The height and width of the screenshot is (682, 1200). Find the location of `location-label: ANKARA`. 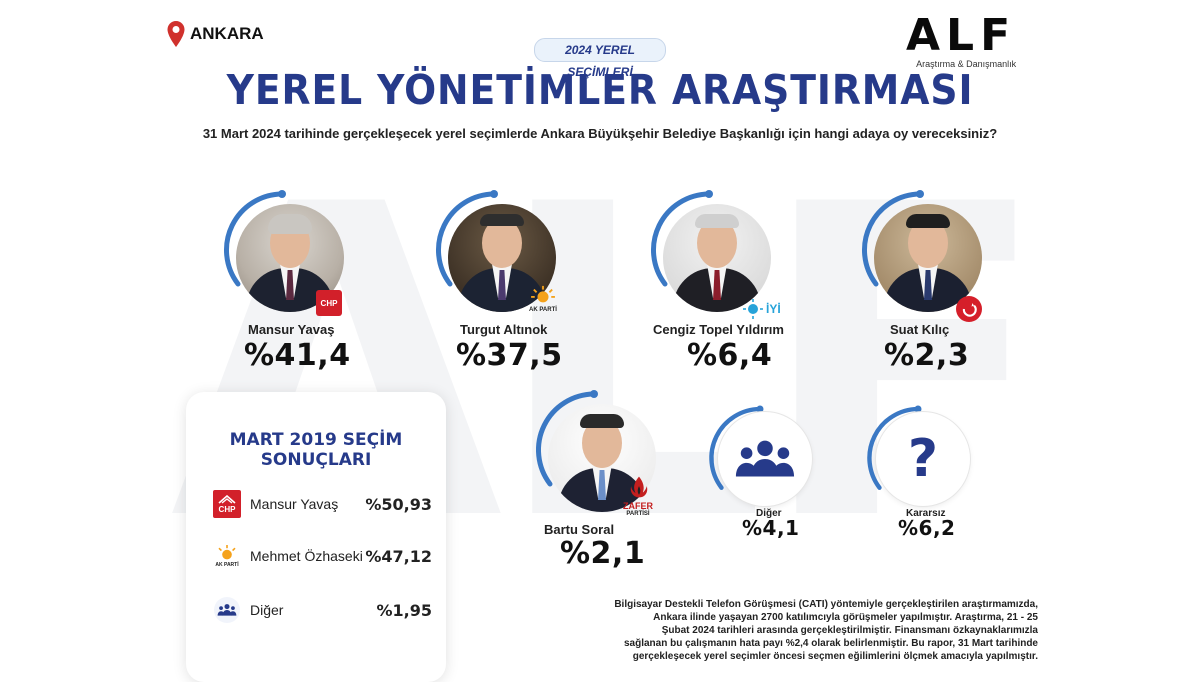

location-label: ANKARA is located at coordinates (215, 34).